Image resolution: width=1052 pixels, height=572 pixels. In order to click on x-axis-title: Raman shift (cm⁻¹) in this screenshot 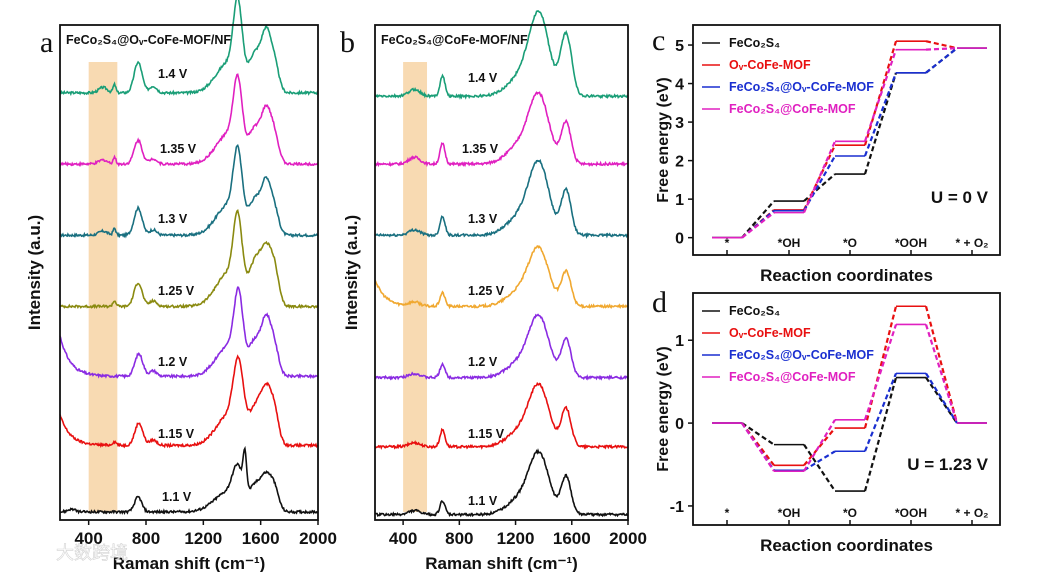, I will do `click(189, 563)`.